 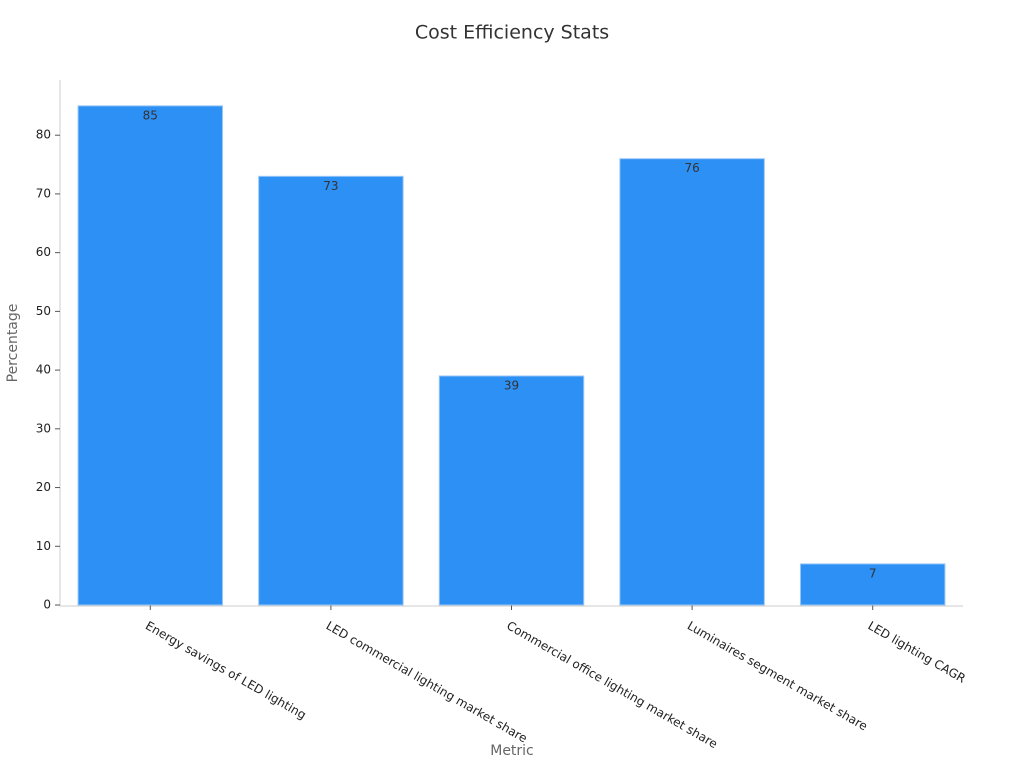 What do you see at coordinates (150, 115) in the screenshot?
I see `value-label: 85` at bounding box center [150, 115].